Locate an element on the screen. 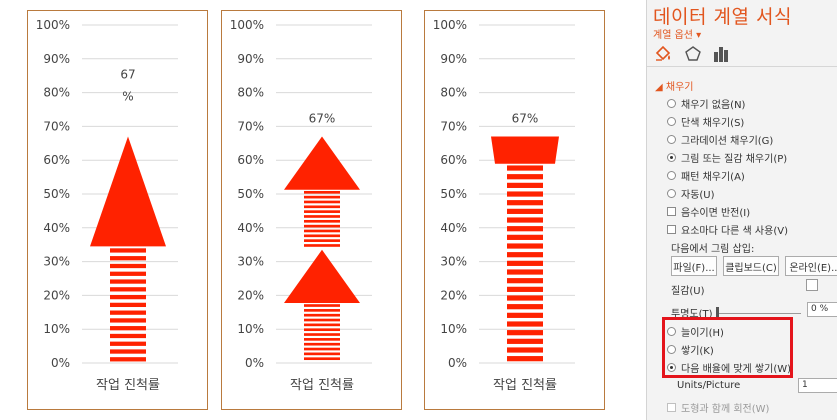  y-tick-label: 40% is located at coordinates (250, 228).